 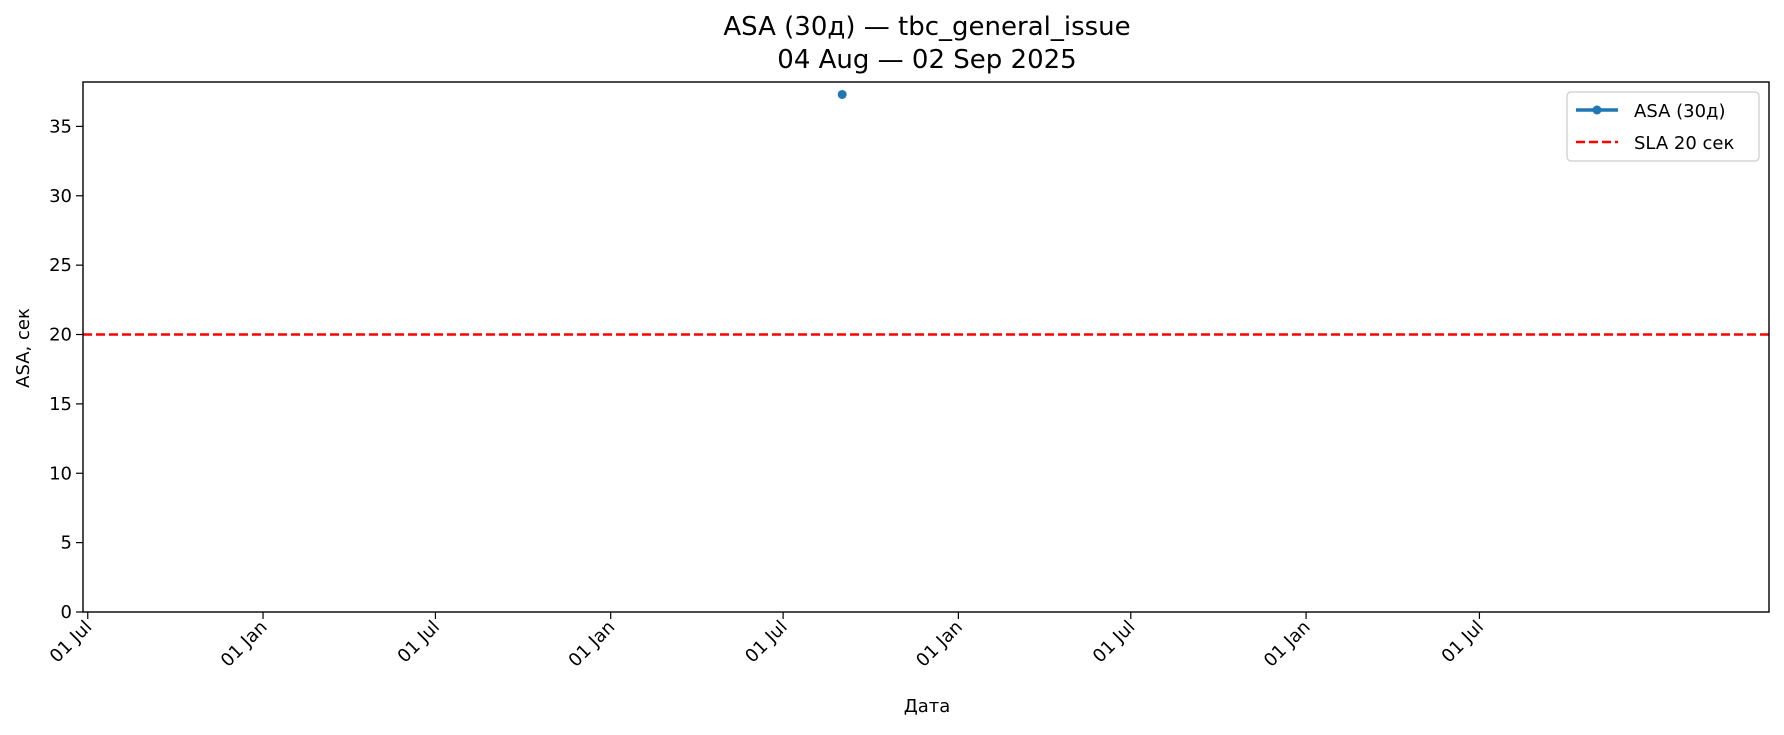 What do you see at coordinates (60, 473) in the screenshot?
I see `y-tick-label: 10` at bounding box center [60, 473].